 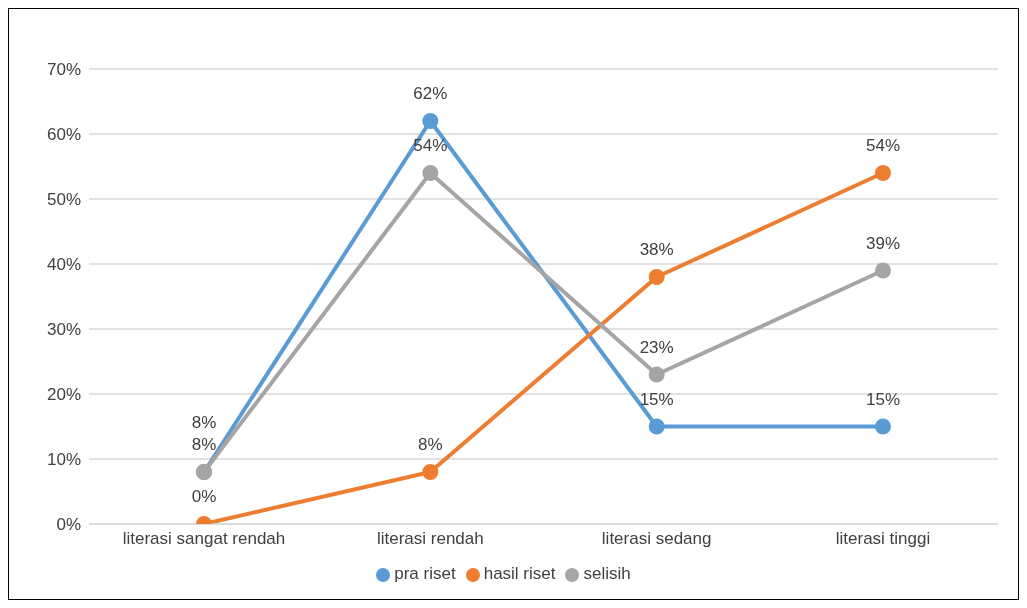 I want to click on y-tick-label: 30%, so click(x=63, y=330).